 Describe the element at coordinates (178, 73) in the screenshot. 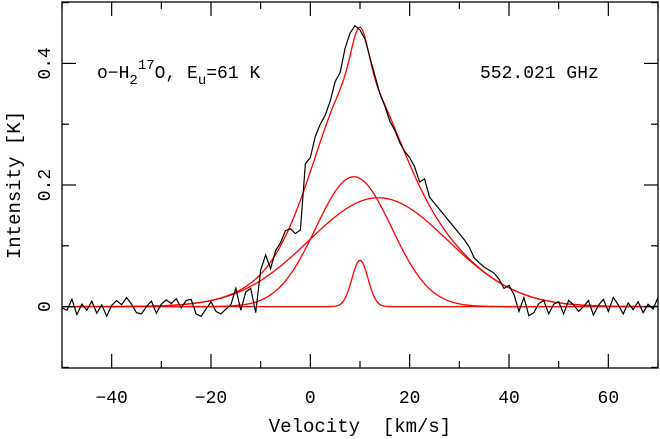

I see `annotation-species: o−H217O, Eu=61 K` at that location.